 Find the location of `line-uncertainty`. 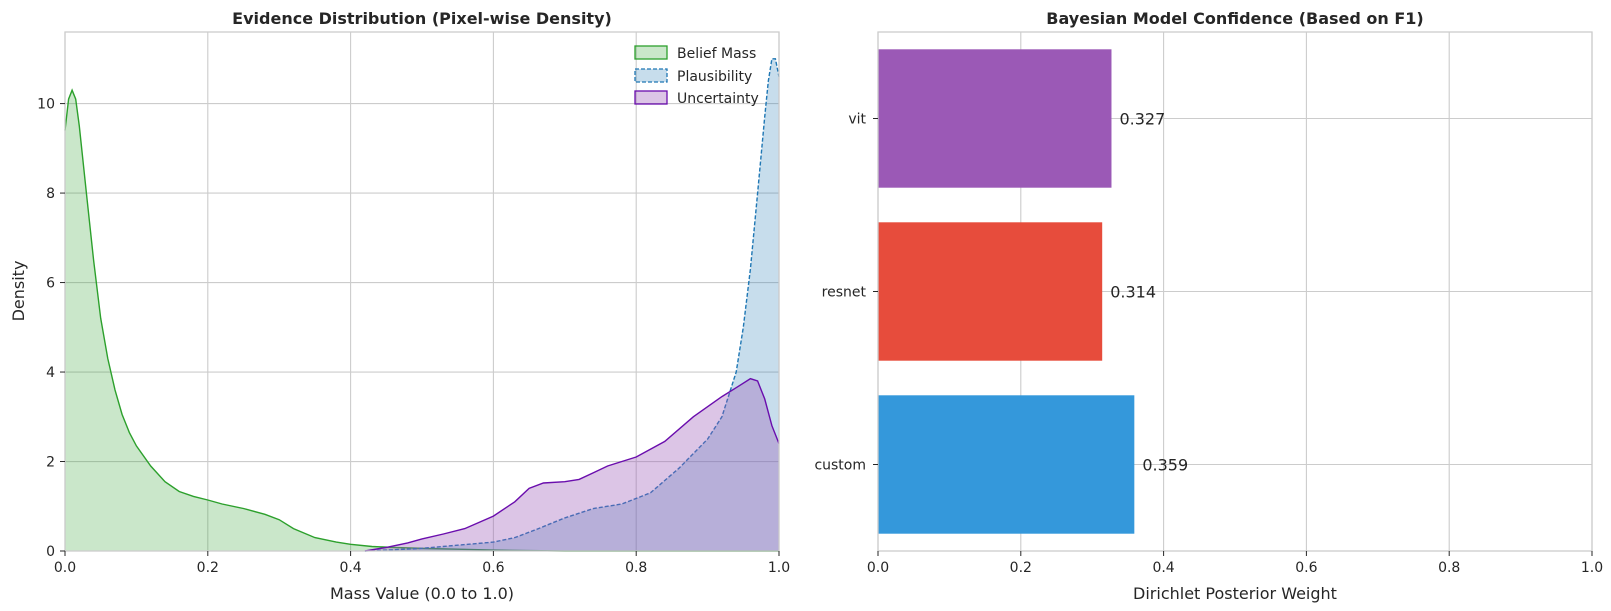

line-uncertainty is located at coordinates (572, 464).